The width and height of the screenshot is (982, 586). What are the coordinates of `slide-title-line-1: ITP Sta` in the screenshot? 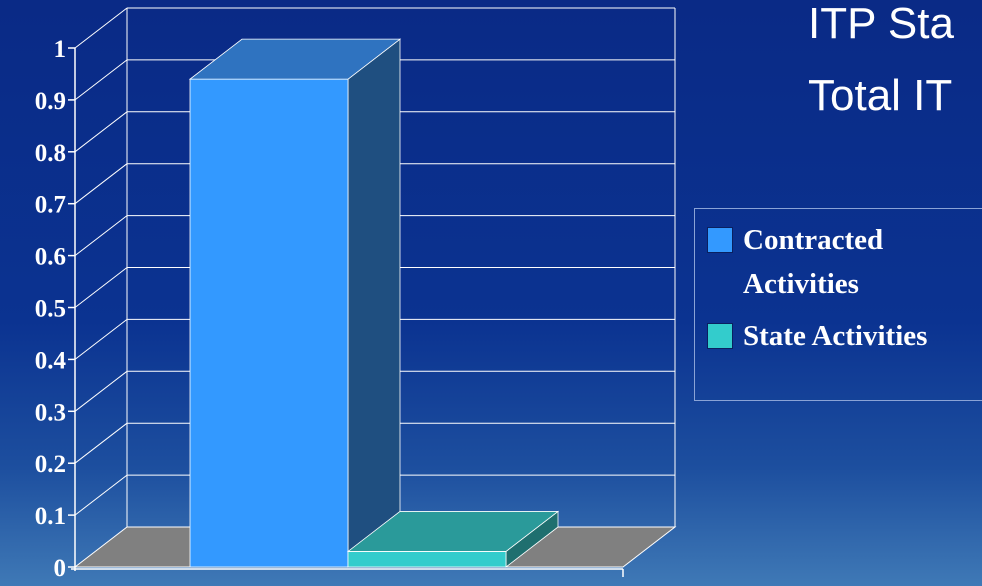 It's located at (881, 24).